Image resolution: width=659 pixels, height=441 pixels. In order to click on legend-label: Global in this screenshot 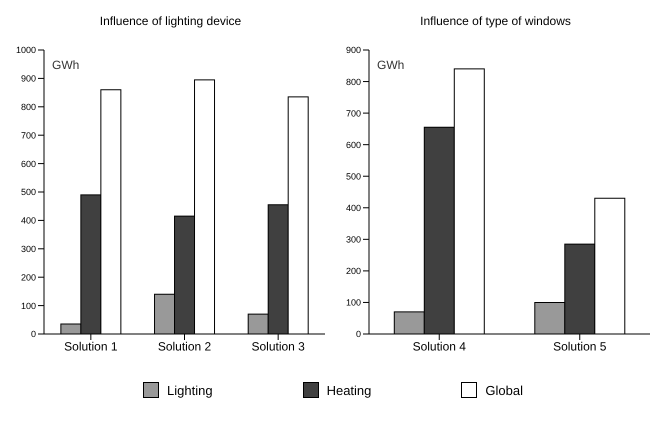, I will do `click(504, 390)`.